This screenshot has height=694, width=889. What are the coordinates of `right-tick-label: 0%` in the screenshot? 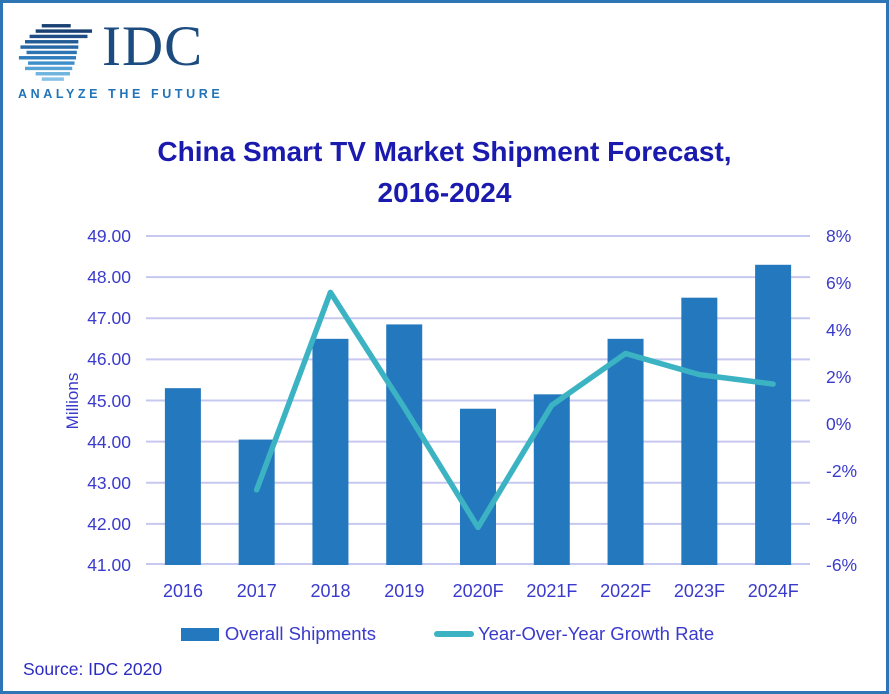 It's located at (839, 424).